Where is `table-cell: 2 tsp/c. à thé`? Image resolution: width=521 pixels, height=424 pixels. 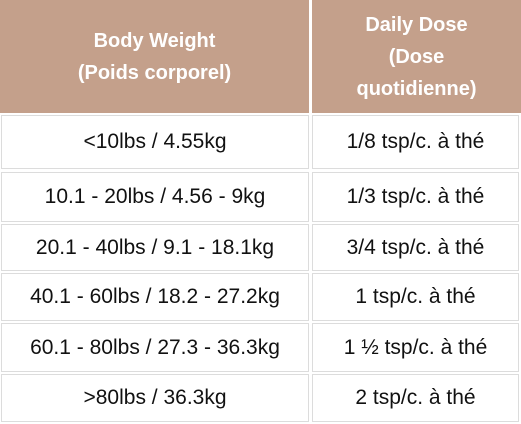 table-cell: 2 tsp/c. à thé is located at coordinates (415, 398).